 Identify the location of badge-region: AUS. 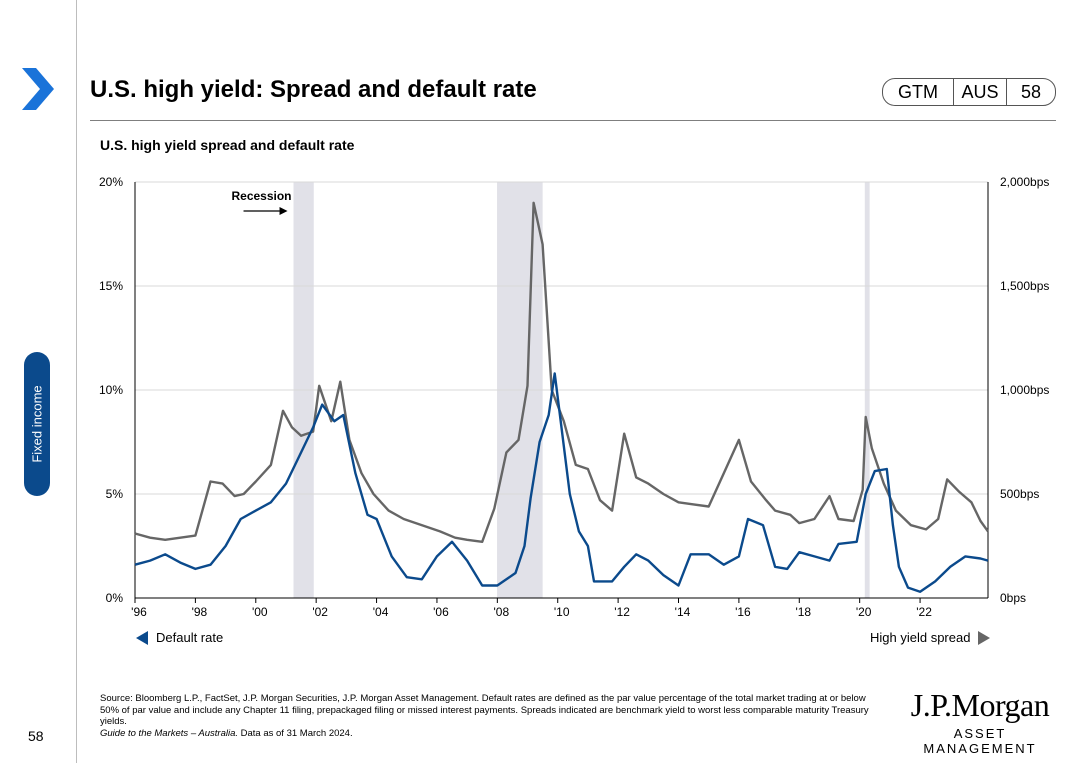
(980, 92).